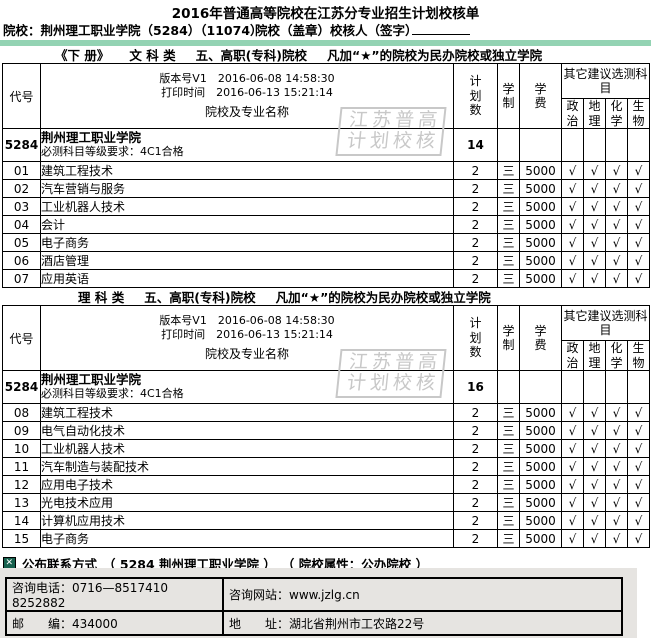 Image resolution: width=651 pixels, height=638 pixels. What do you see at coordinates (326, 387) in the screenshot?
I see `school-row: 5284 荆州理工职业学院 必测科目等级要求：4C1合格 16` at bounding box center [326, 387].